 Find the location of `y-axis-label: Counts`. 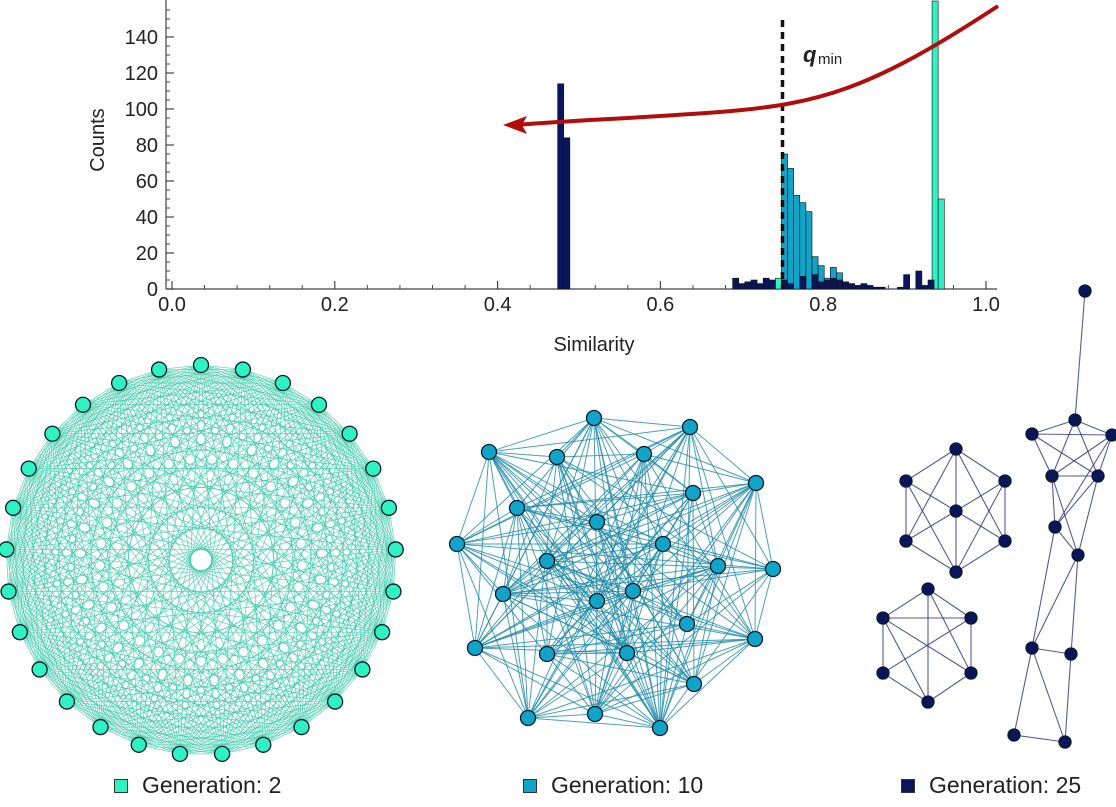

y-axis-label: Counts is located at coordinates (98, 139).